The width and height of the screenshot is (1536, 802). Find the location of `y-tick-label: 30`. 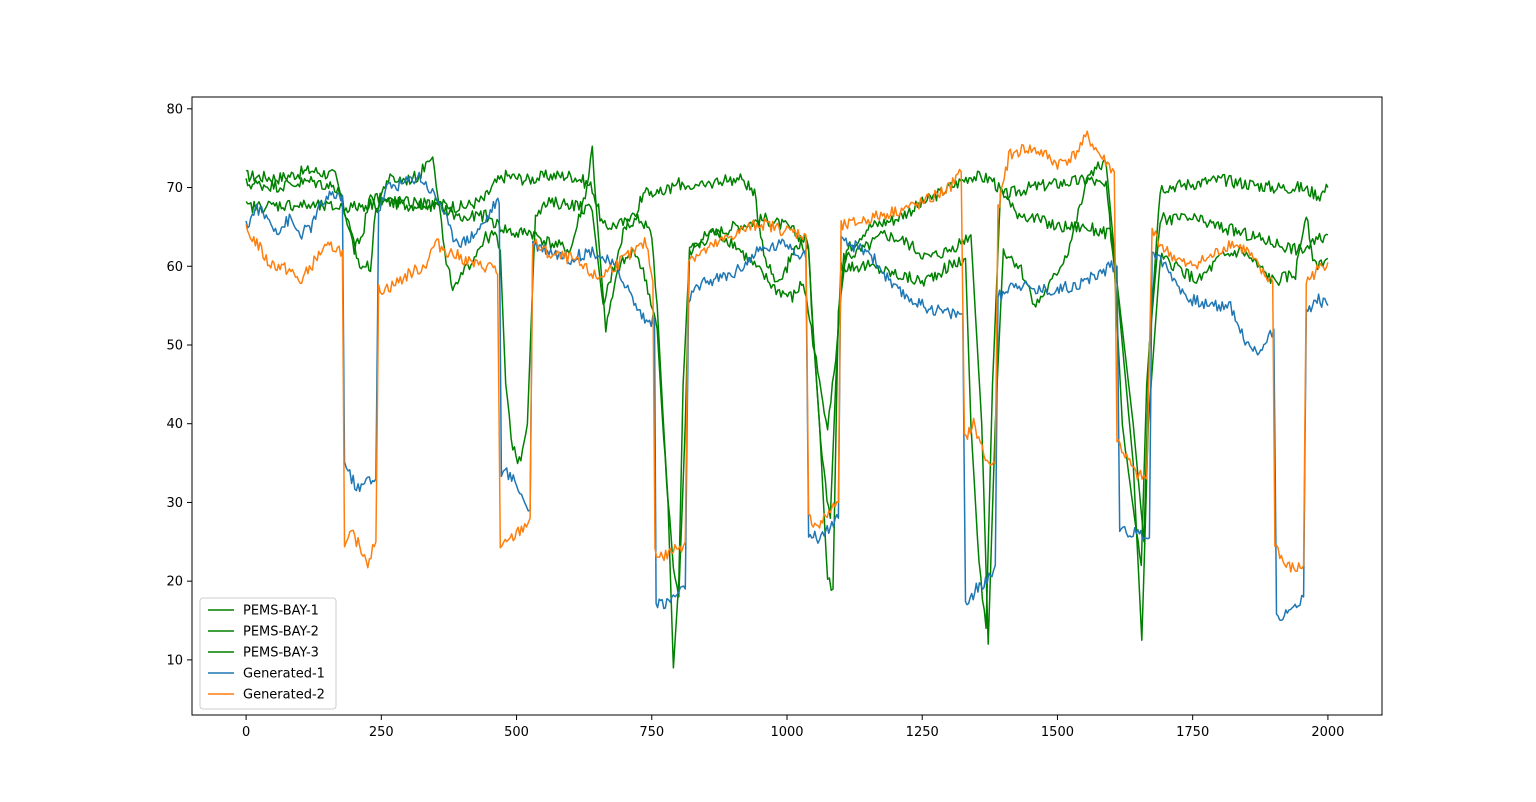

y-tick-label: 30 is located at coordinates (174, 503).